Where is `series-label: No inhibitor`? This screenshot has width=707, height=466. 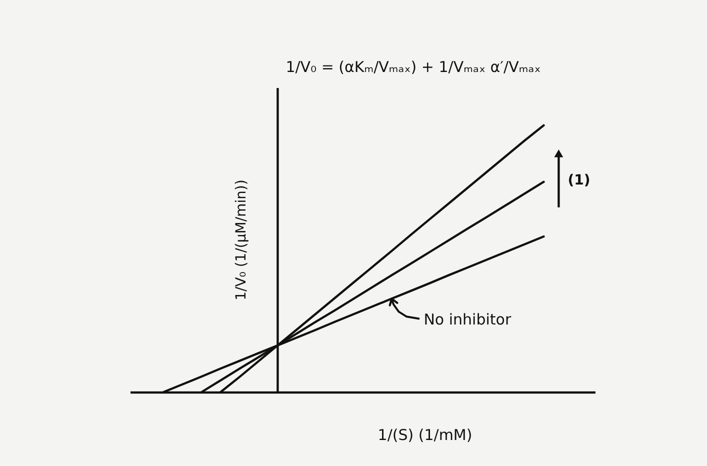
series-label: No inhibitor is located at coordinates (468, 319).